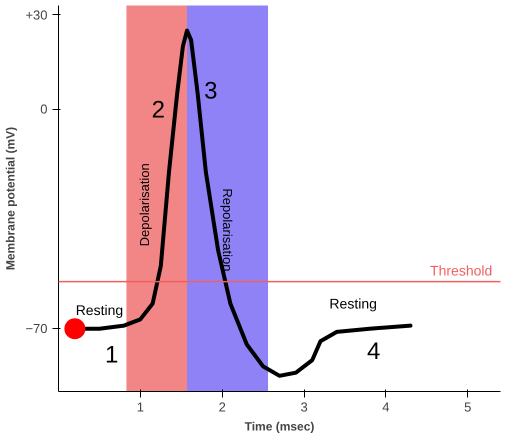  What do you see at coordinates (159, 110) in the screenshot?
I see `annotation: 2` at bounding box center [159, 110].